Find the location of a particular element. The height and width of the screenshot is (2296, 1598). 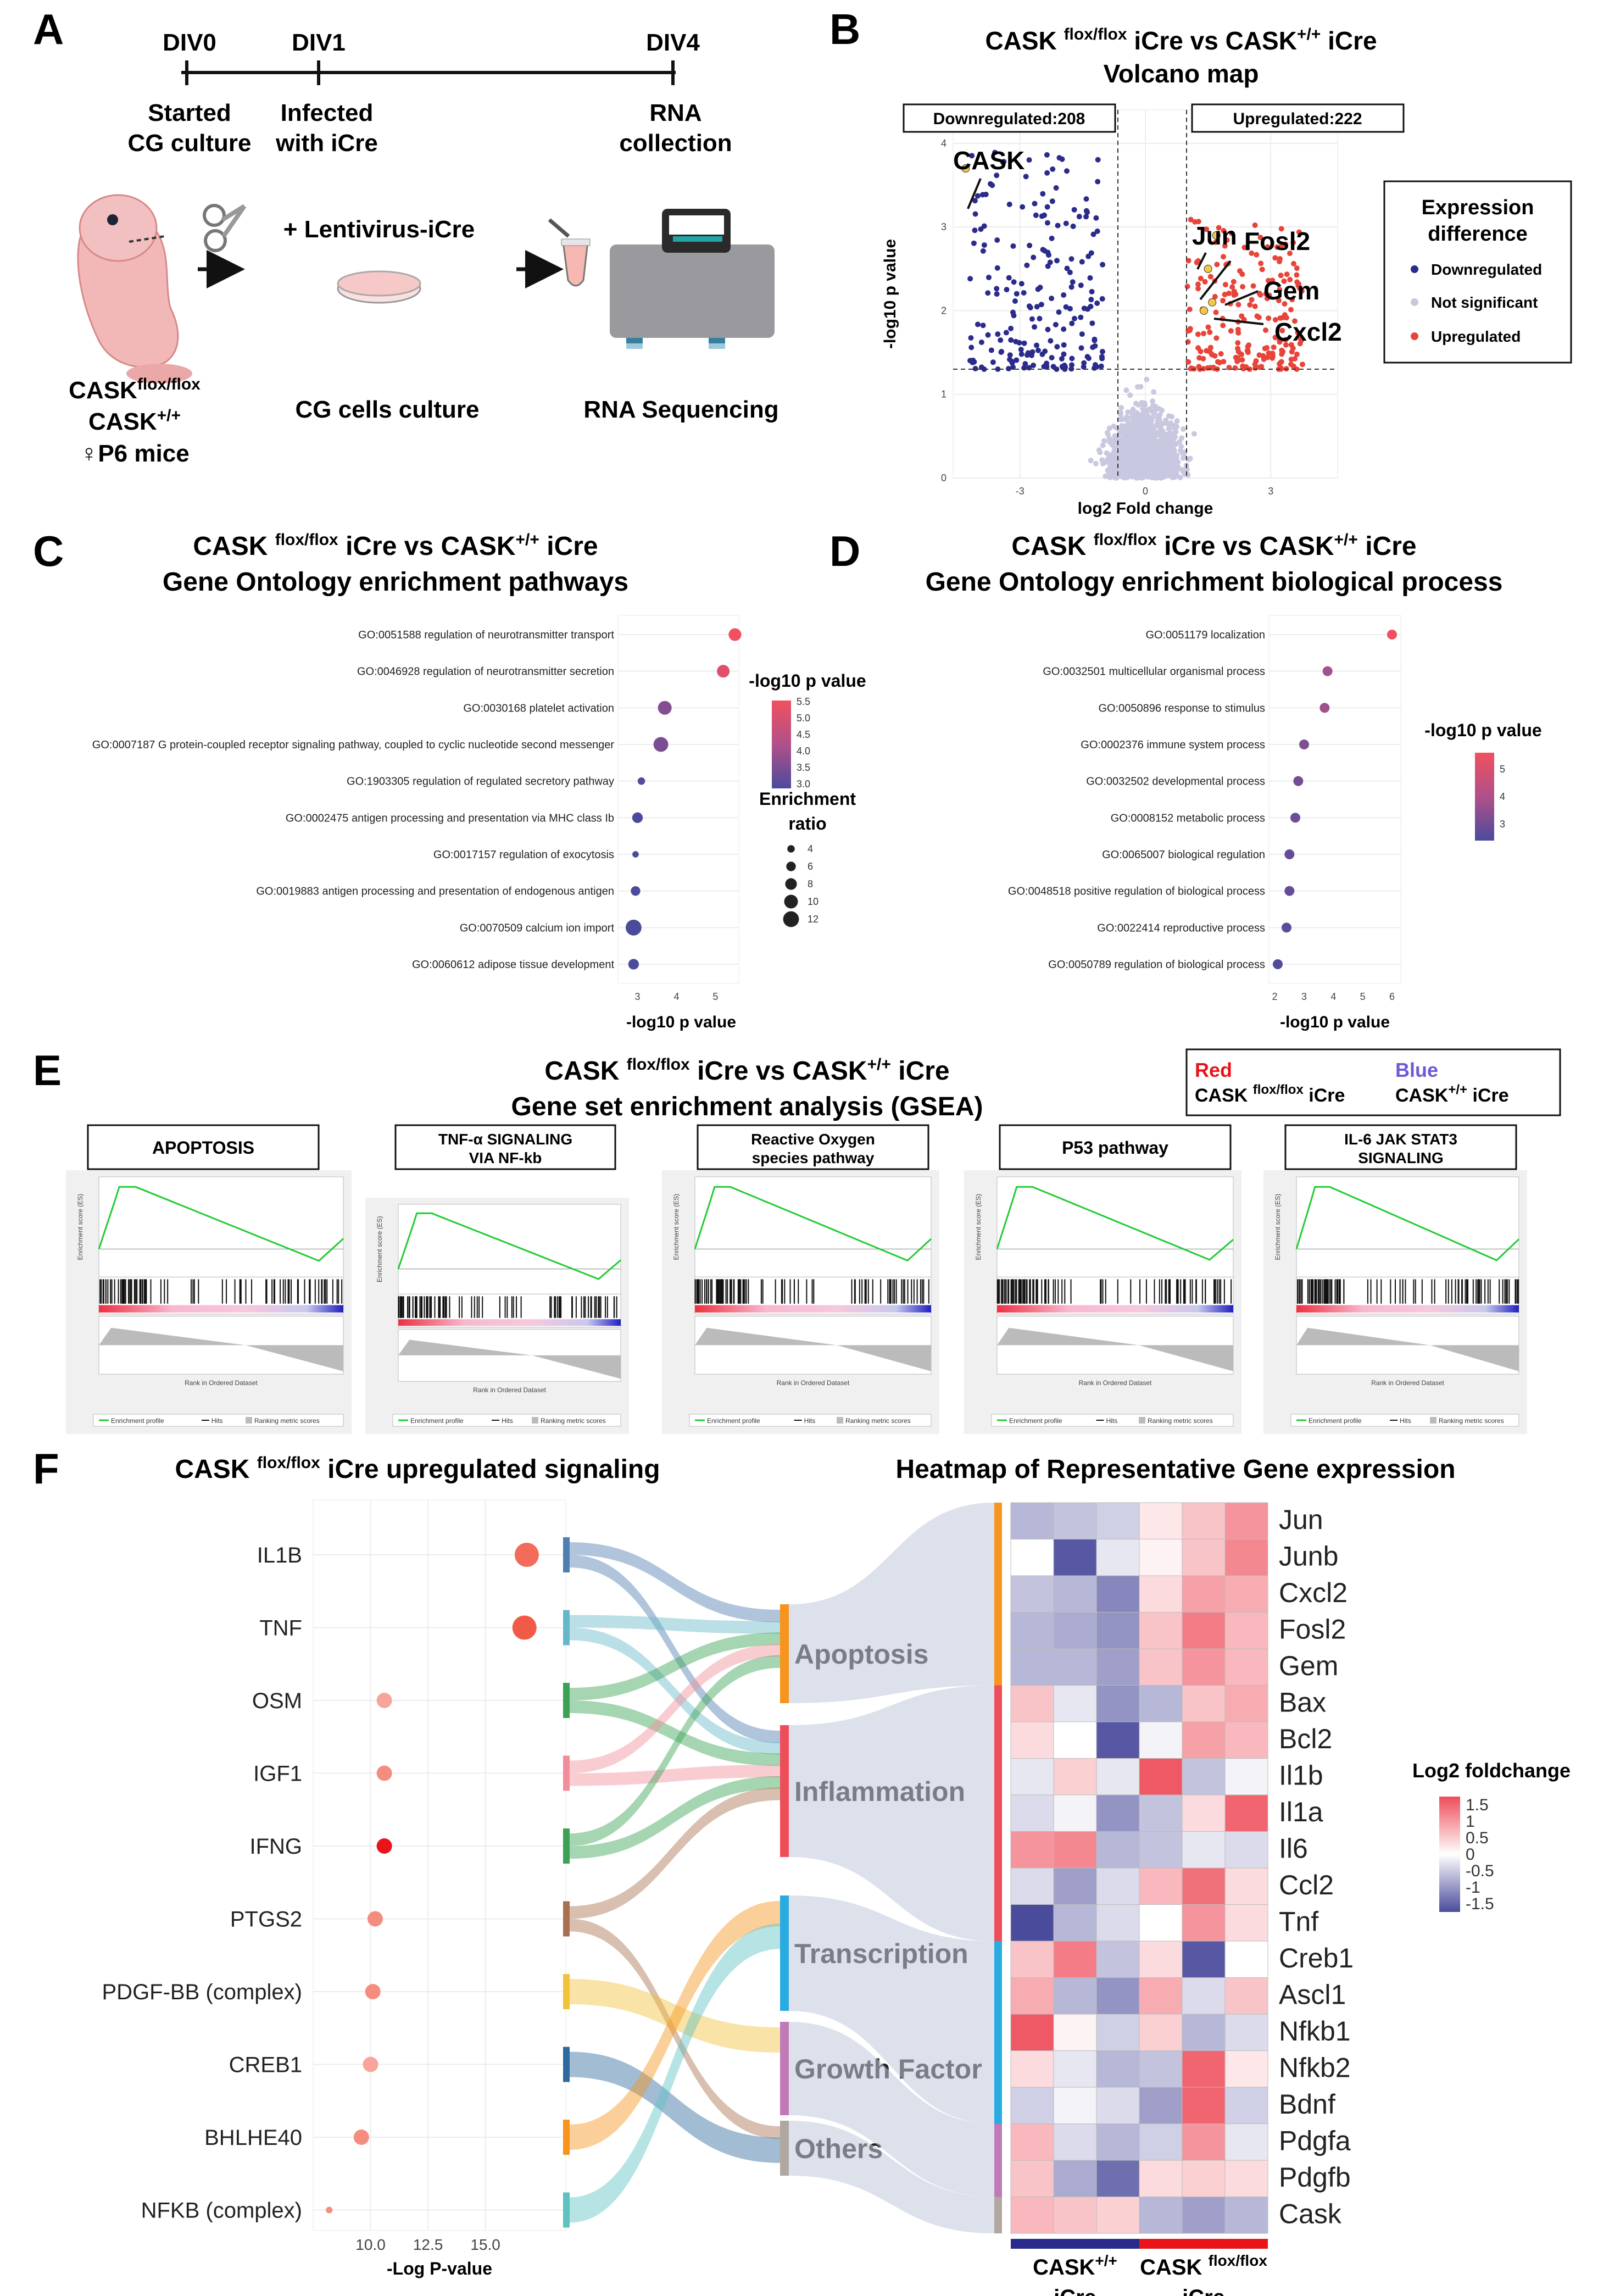

volcano-subtitle: Volcano map is located at coordinates (1181, 73).